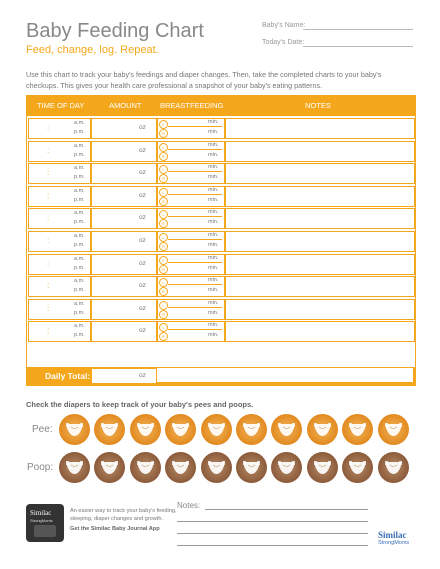  What do you see at coordinates (79, 200) in the screenshot?
I see `pm-label: p.m.` at bounding box center [79, 200].